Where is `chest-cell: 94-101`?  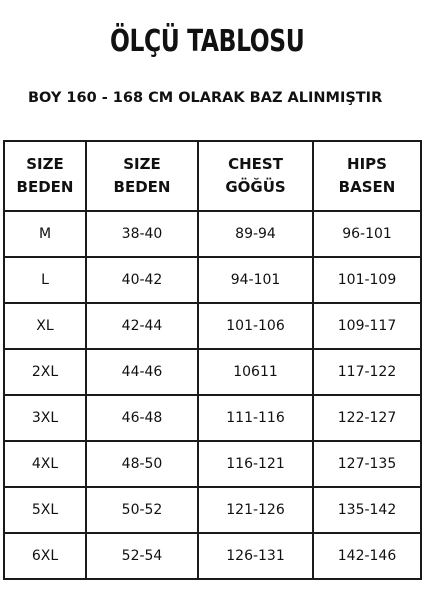
chest-cell: 94-101 is located at coordinates (255, 280).